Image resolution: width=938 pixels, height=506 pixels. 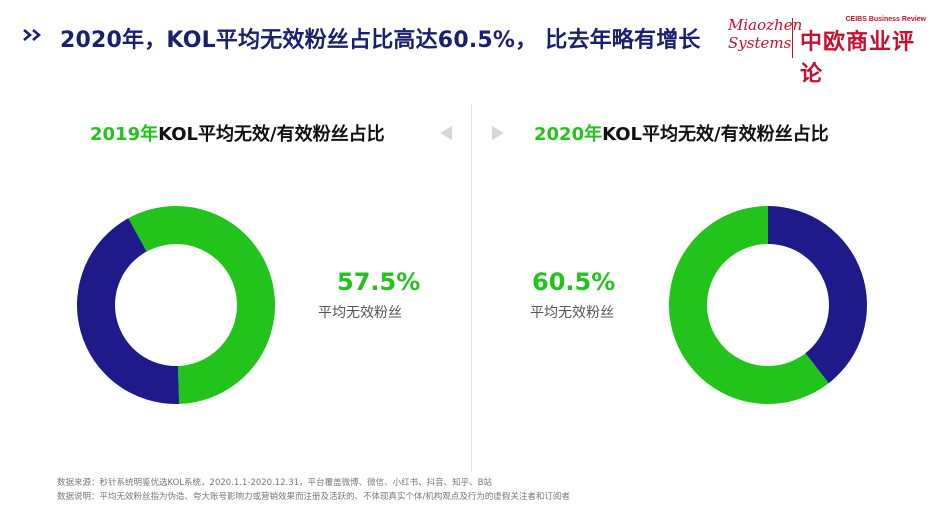 What do you see at coordinates (498, 133) in the screenshot?
I see `next-arrow-icon` at bounding box center [498, 133].